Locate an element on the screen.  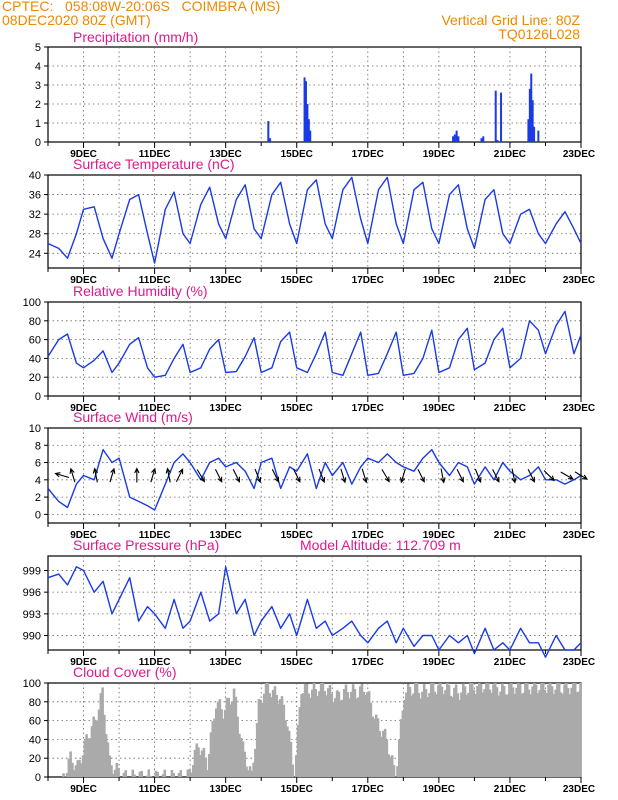
panel-2-series-line is located at coordinates (314, 220).